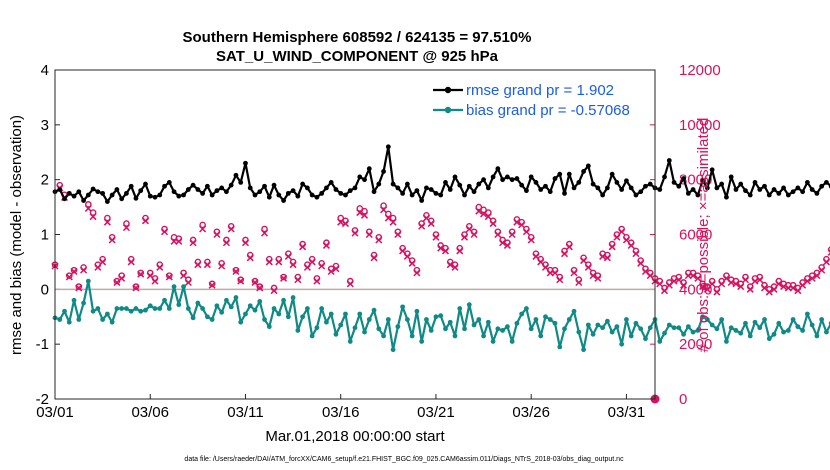 This screenshot has height=470, width=830. I want to click on y-axis-left-label: rmse and bias (model - observation), so click(16, 235).